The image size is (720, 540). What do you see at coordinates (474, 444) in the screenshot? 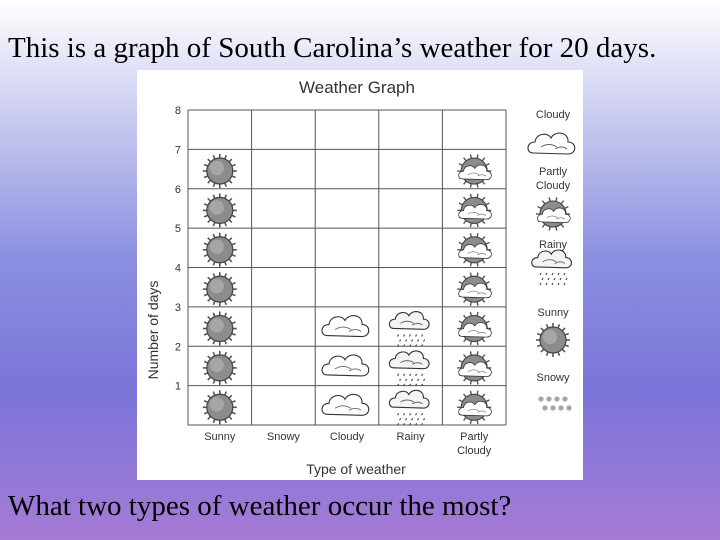
I see `x-tick-label: Partly Cloudy` at bounding box center [474, 444].